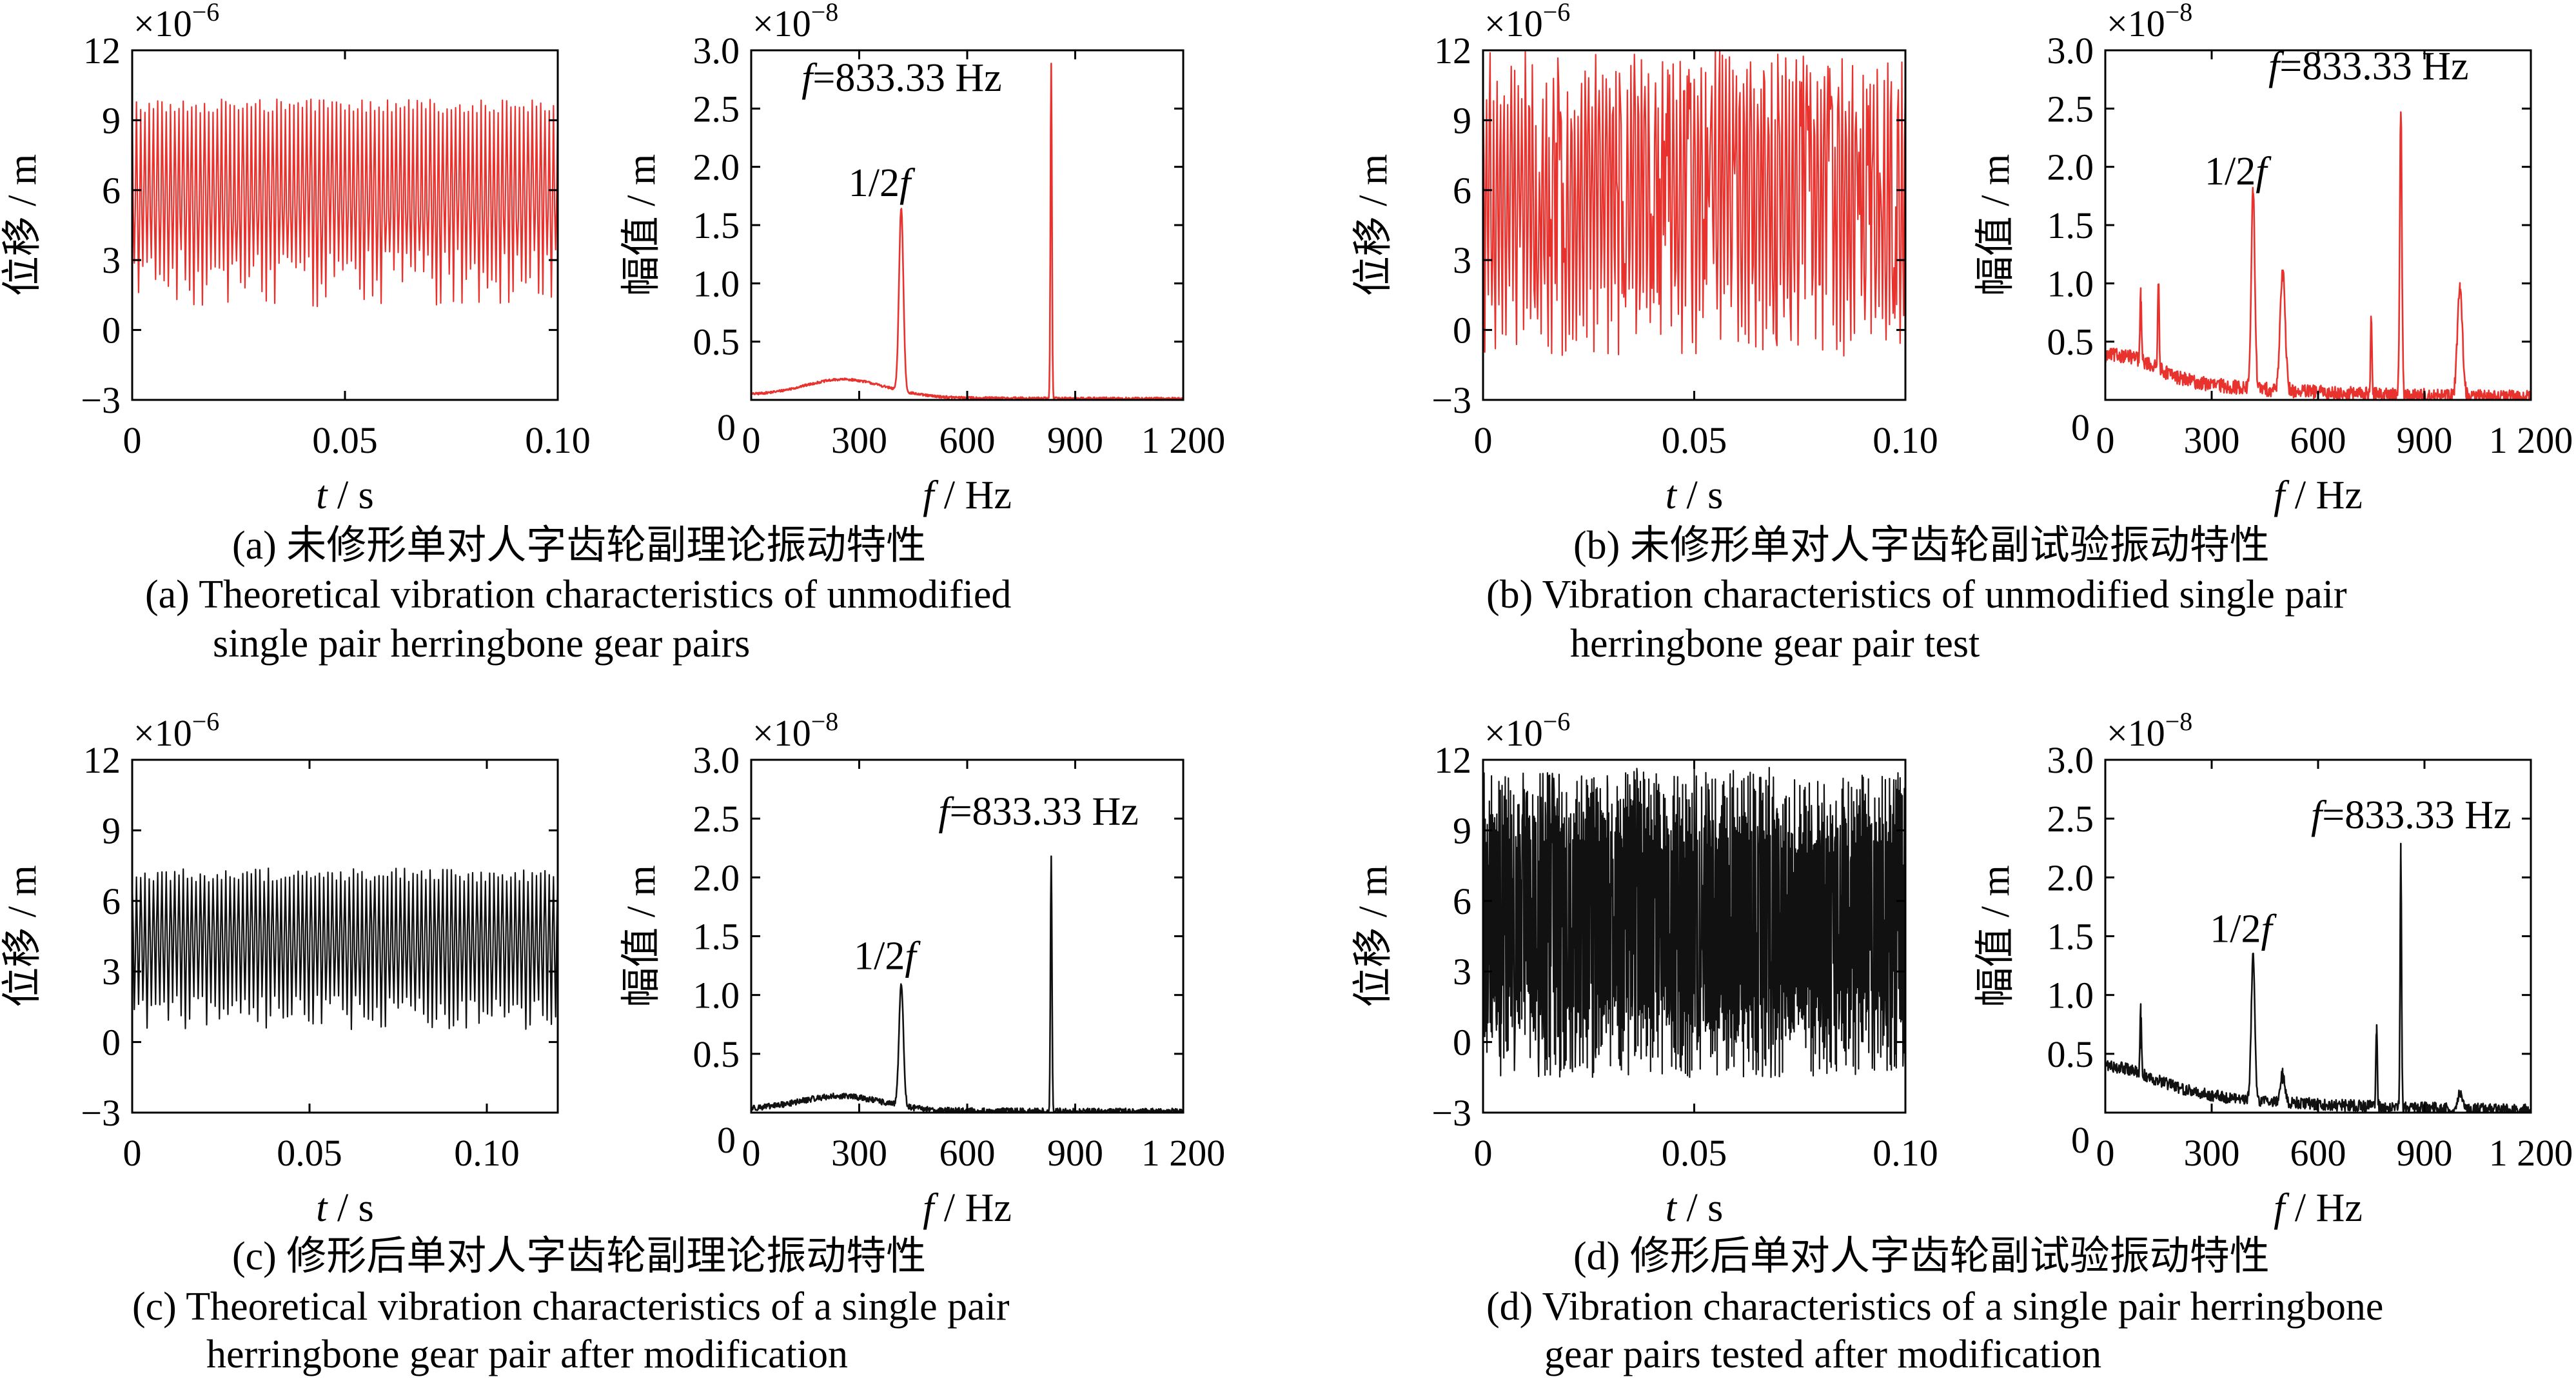 The image size is (2576, 1379). What do you see at coordinates (527, 1354) in the screenshot?
I see `caption-c-en-2: herringbone gear pair after modification` at bounding box center [527, 1354].